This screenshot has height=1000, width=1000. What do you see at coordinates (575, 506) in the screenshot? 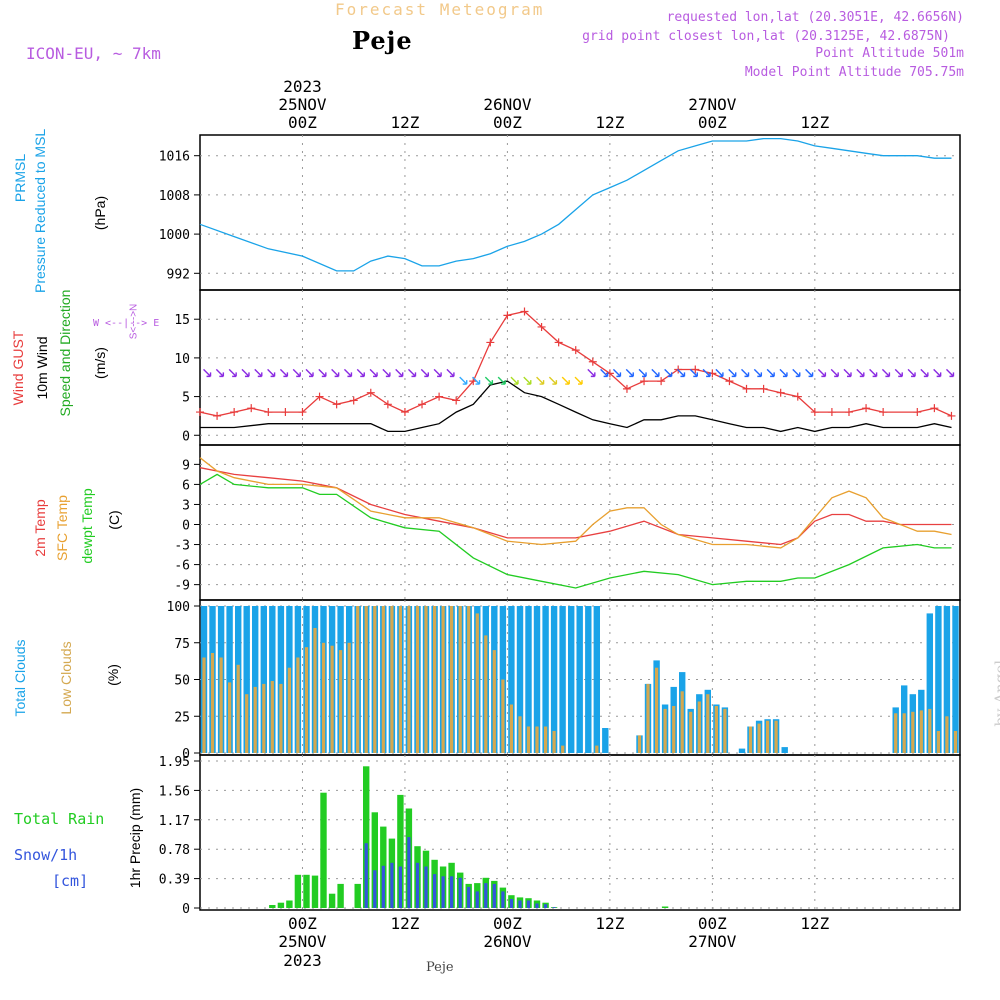
I see `series-2m-temp` at bounding box center [575, 506].